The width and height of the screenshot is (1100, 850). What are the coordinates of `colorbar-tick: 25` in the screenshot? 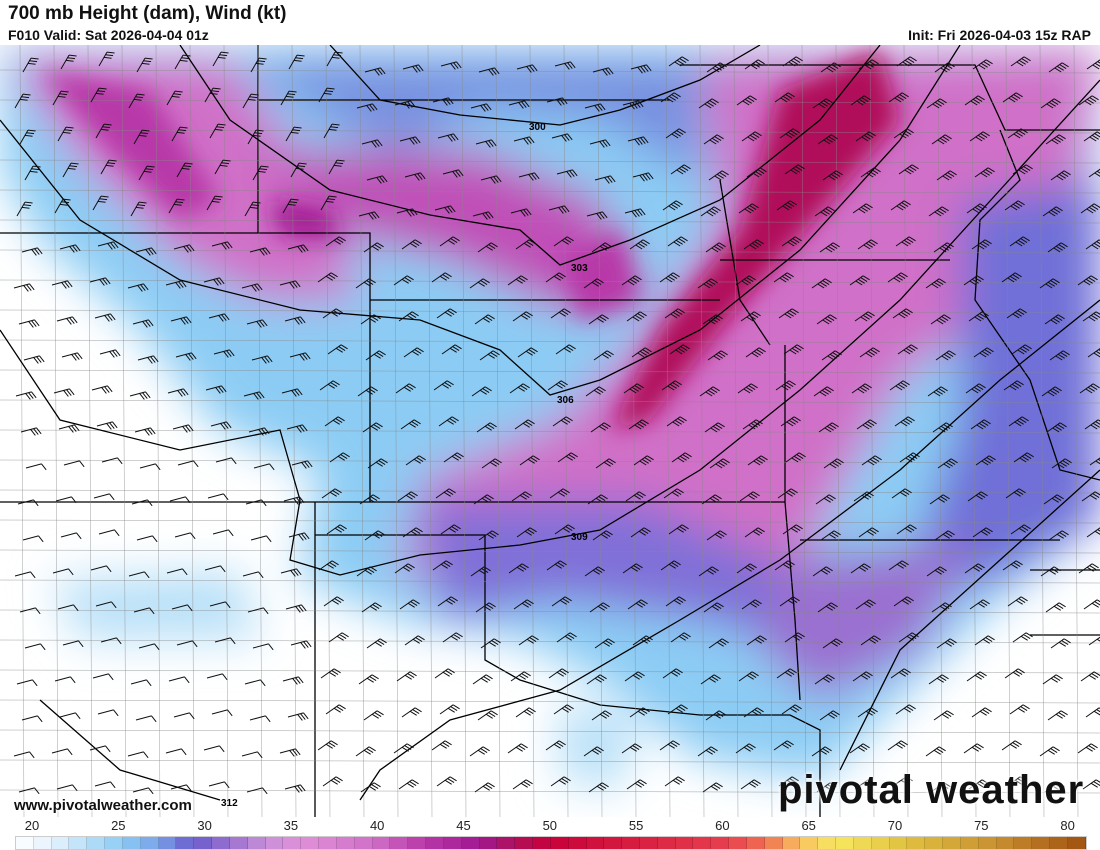 It's located at (118, 825).